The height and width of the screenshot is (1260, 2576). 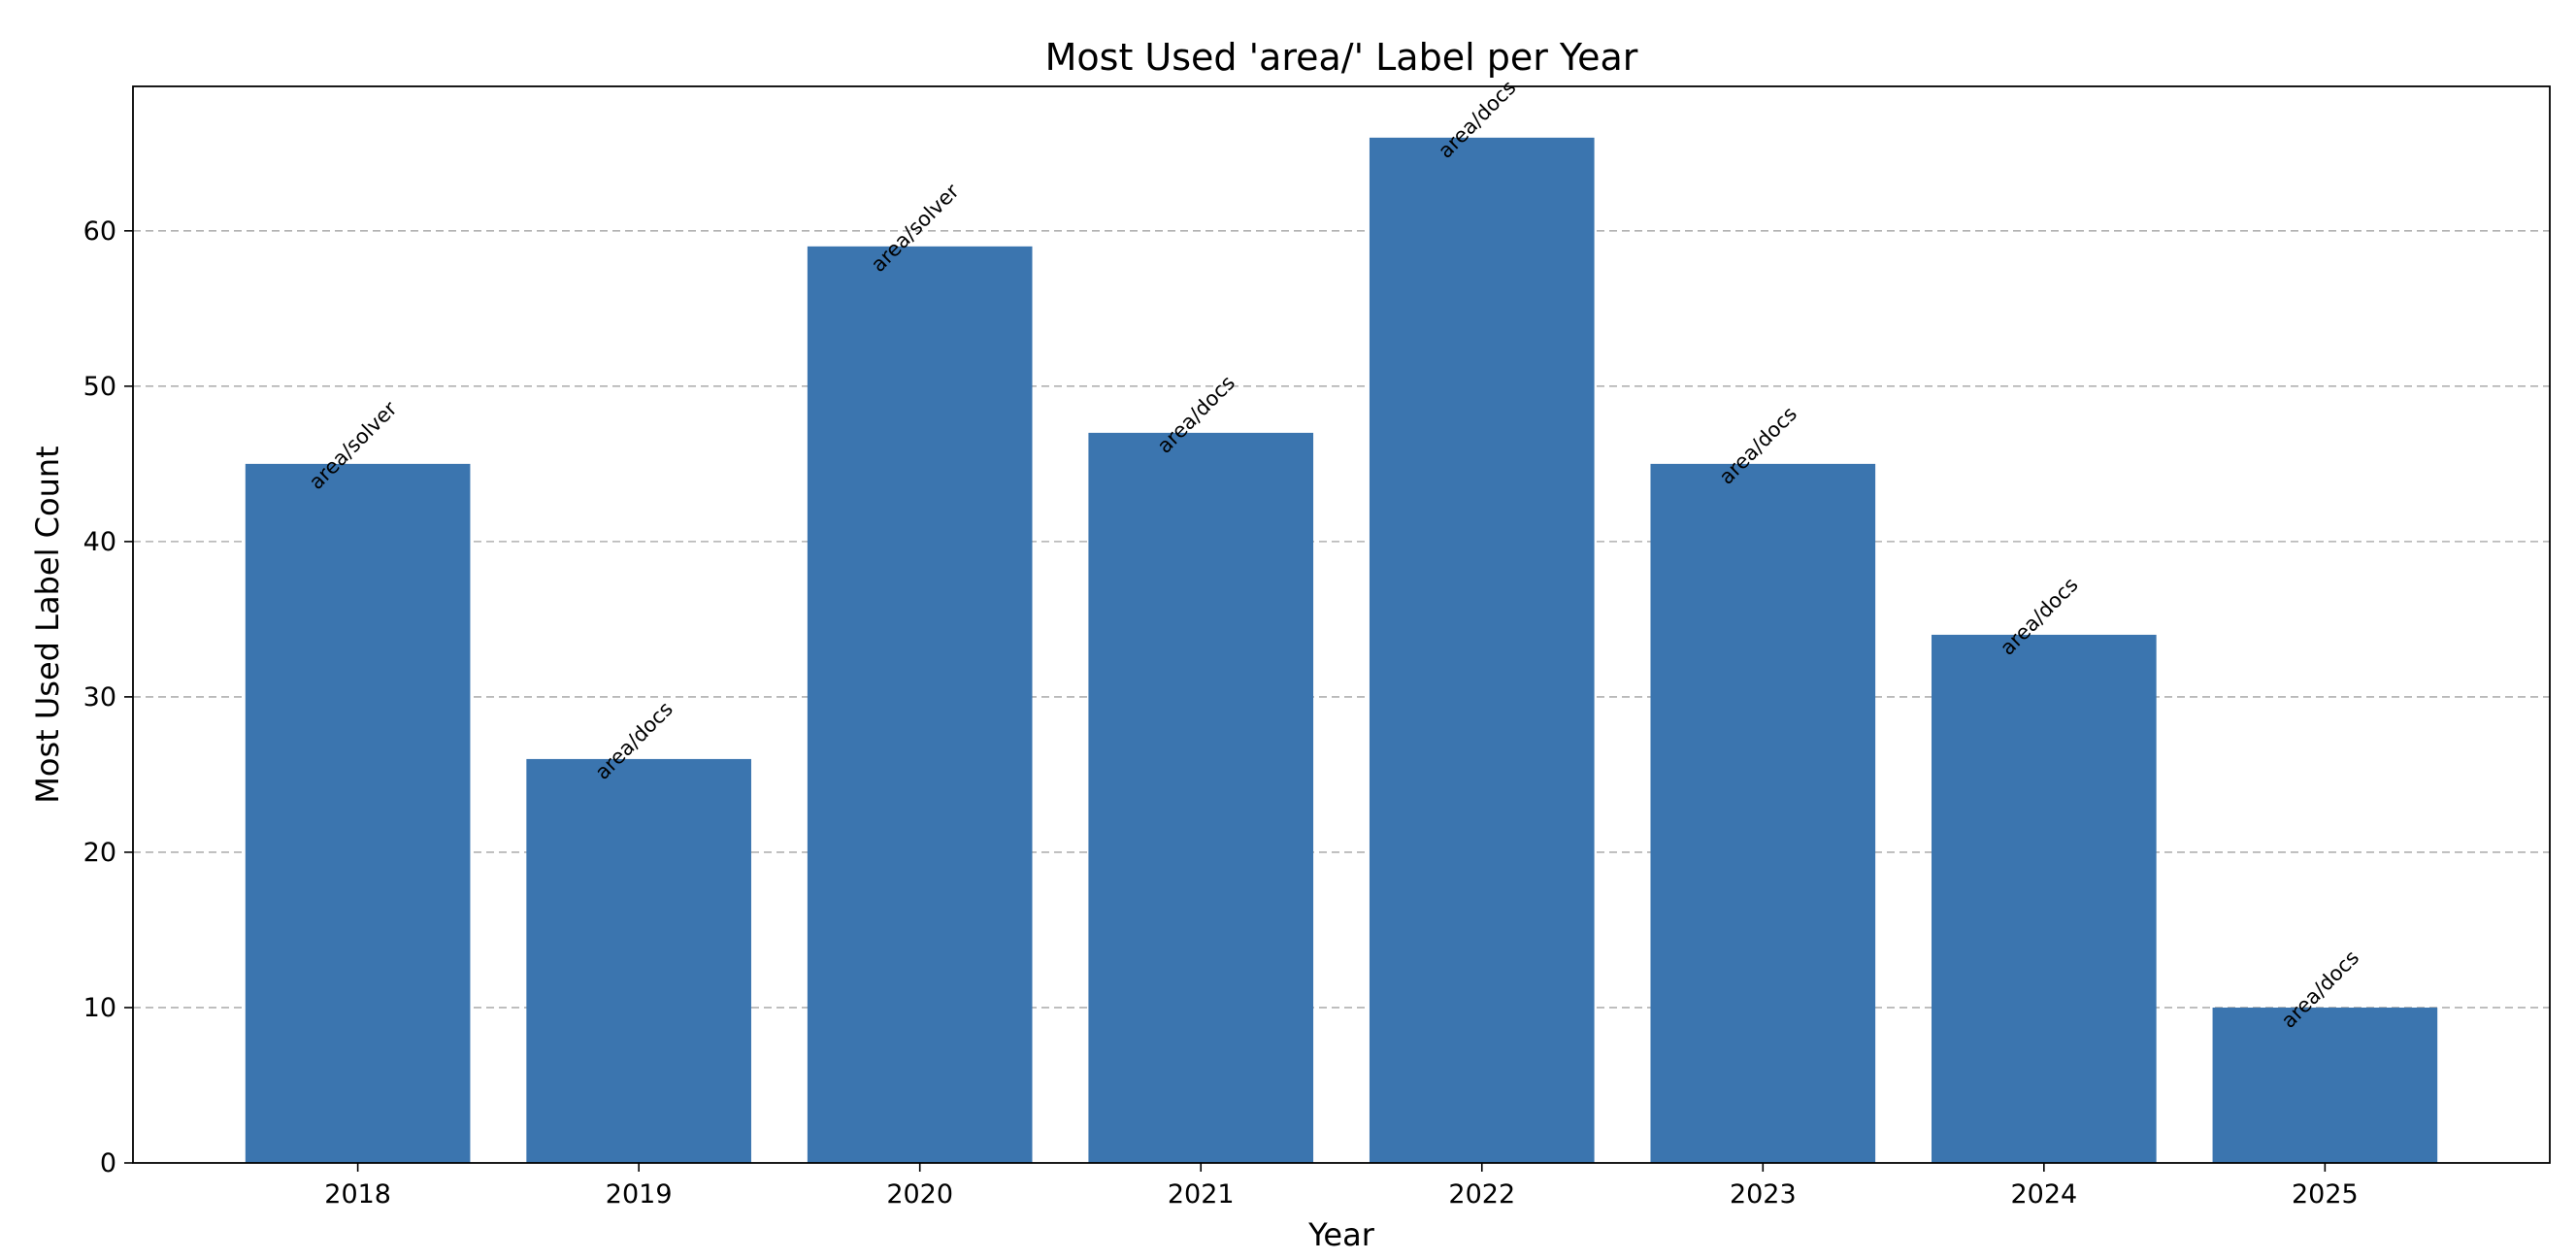 I want to click on x-tick-label-2021: 2021, so click(x=1201, y=1194).